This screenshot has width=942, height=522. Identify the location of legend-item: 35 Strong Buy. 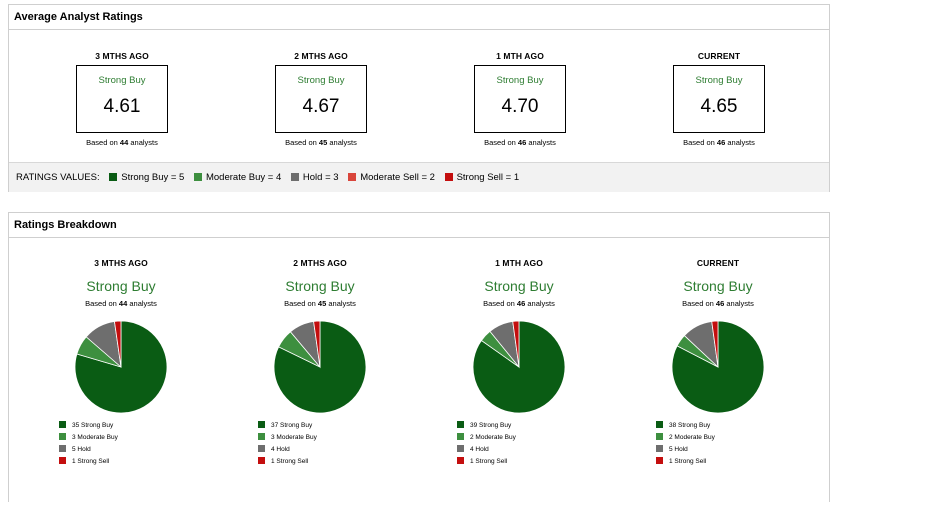
(99, 426).